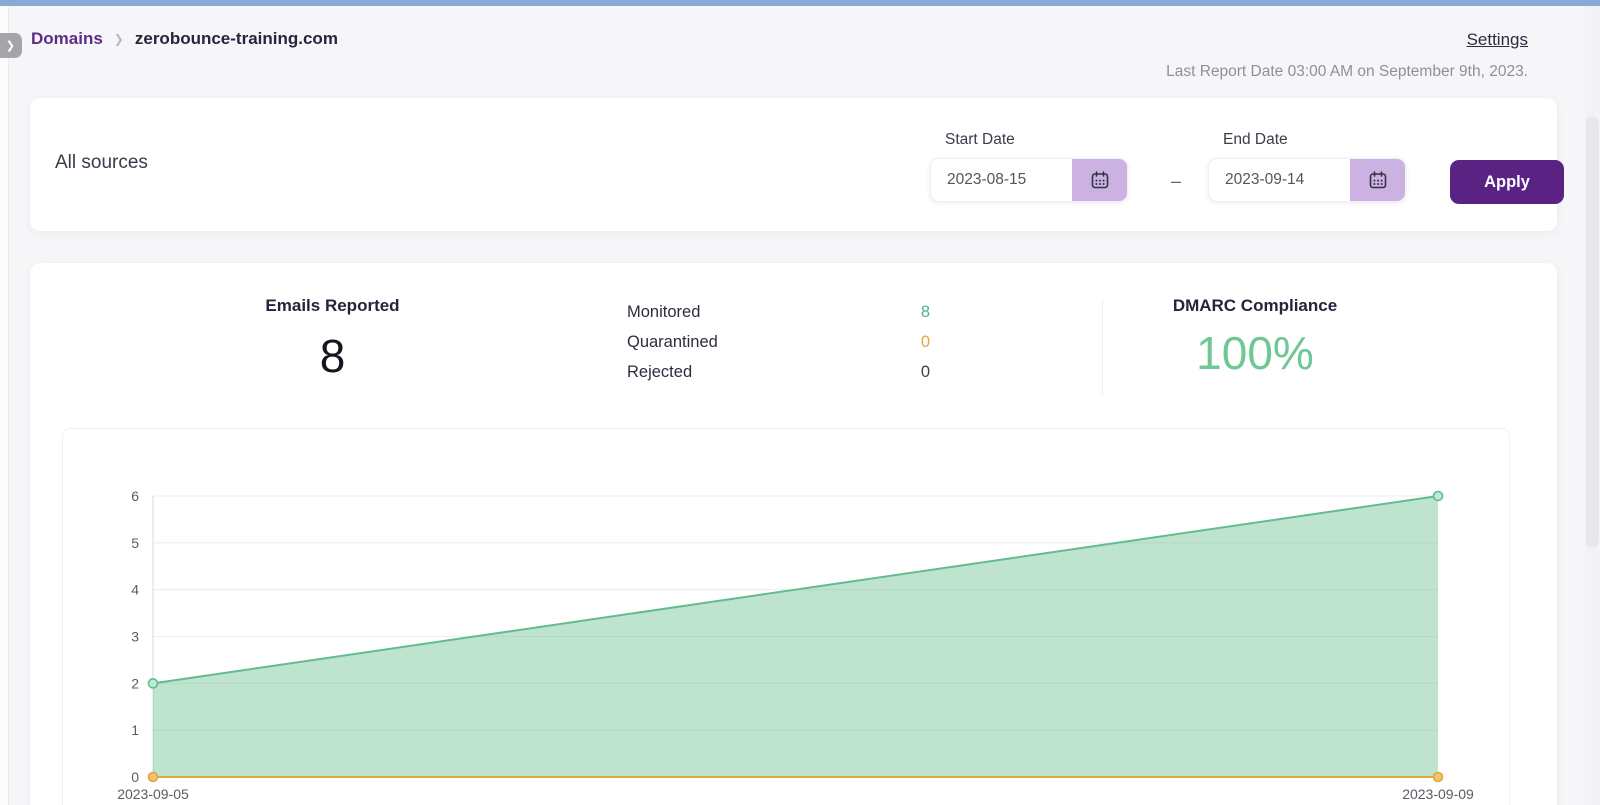 This screenshot has width=1600, height=805. What do you see at coordinates (236, 38) in the screenshot?
I see `breadcrumb-current-domain: zerobounce-training.com` at bounding box center [236, 38].